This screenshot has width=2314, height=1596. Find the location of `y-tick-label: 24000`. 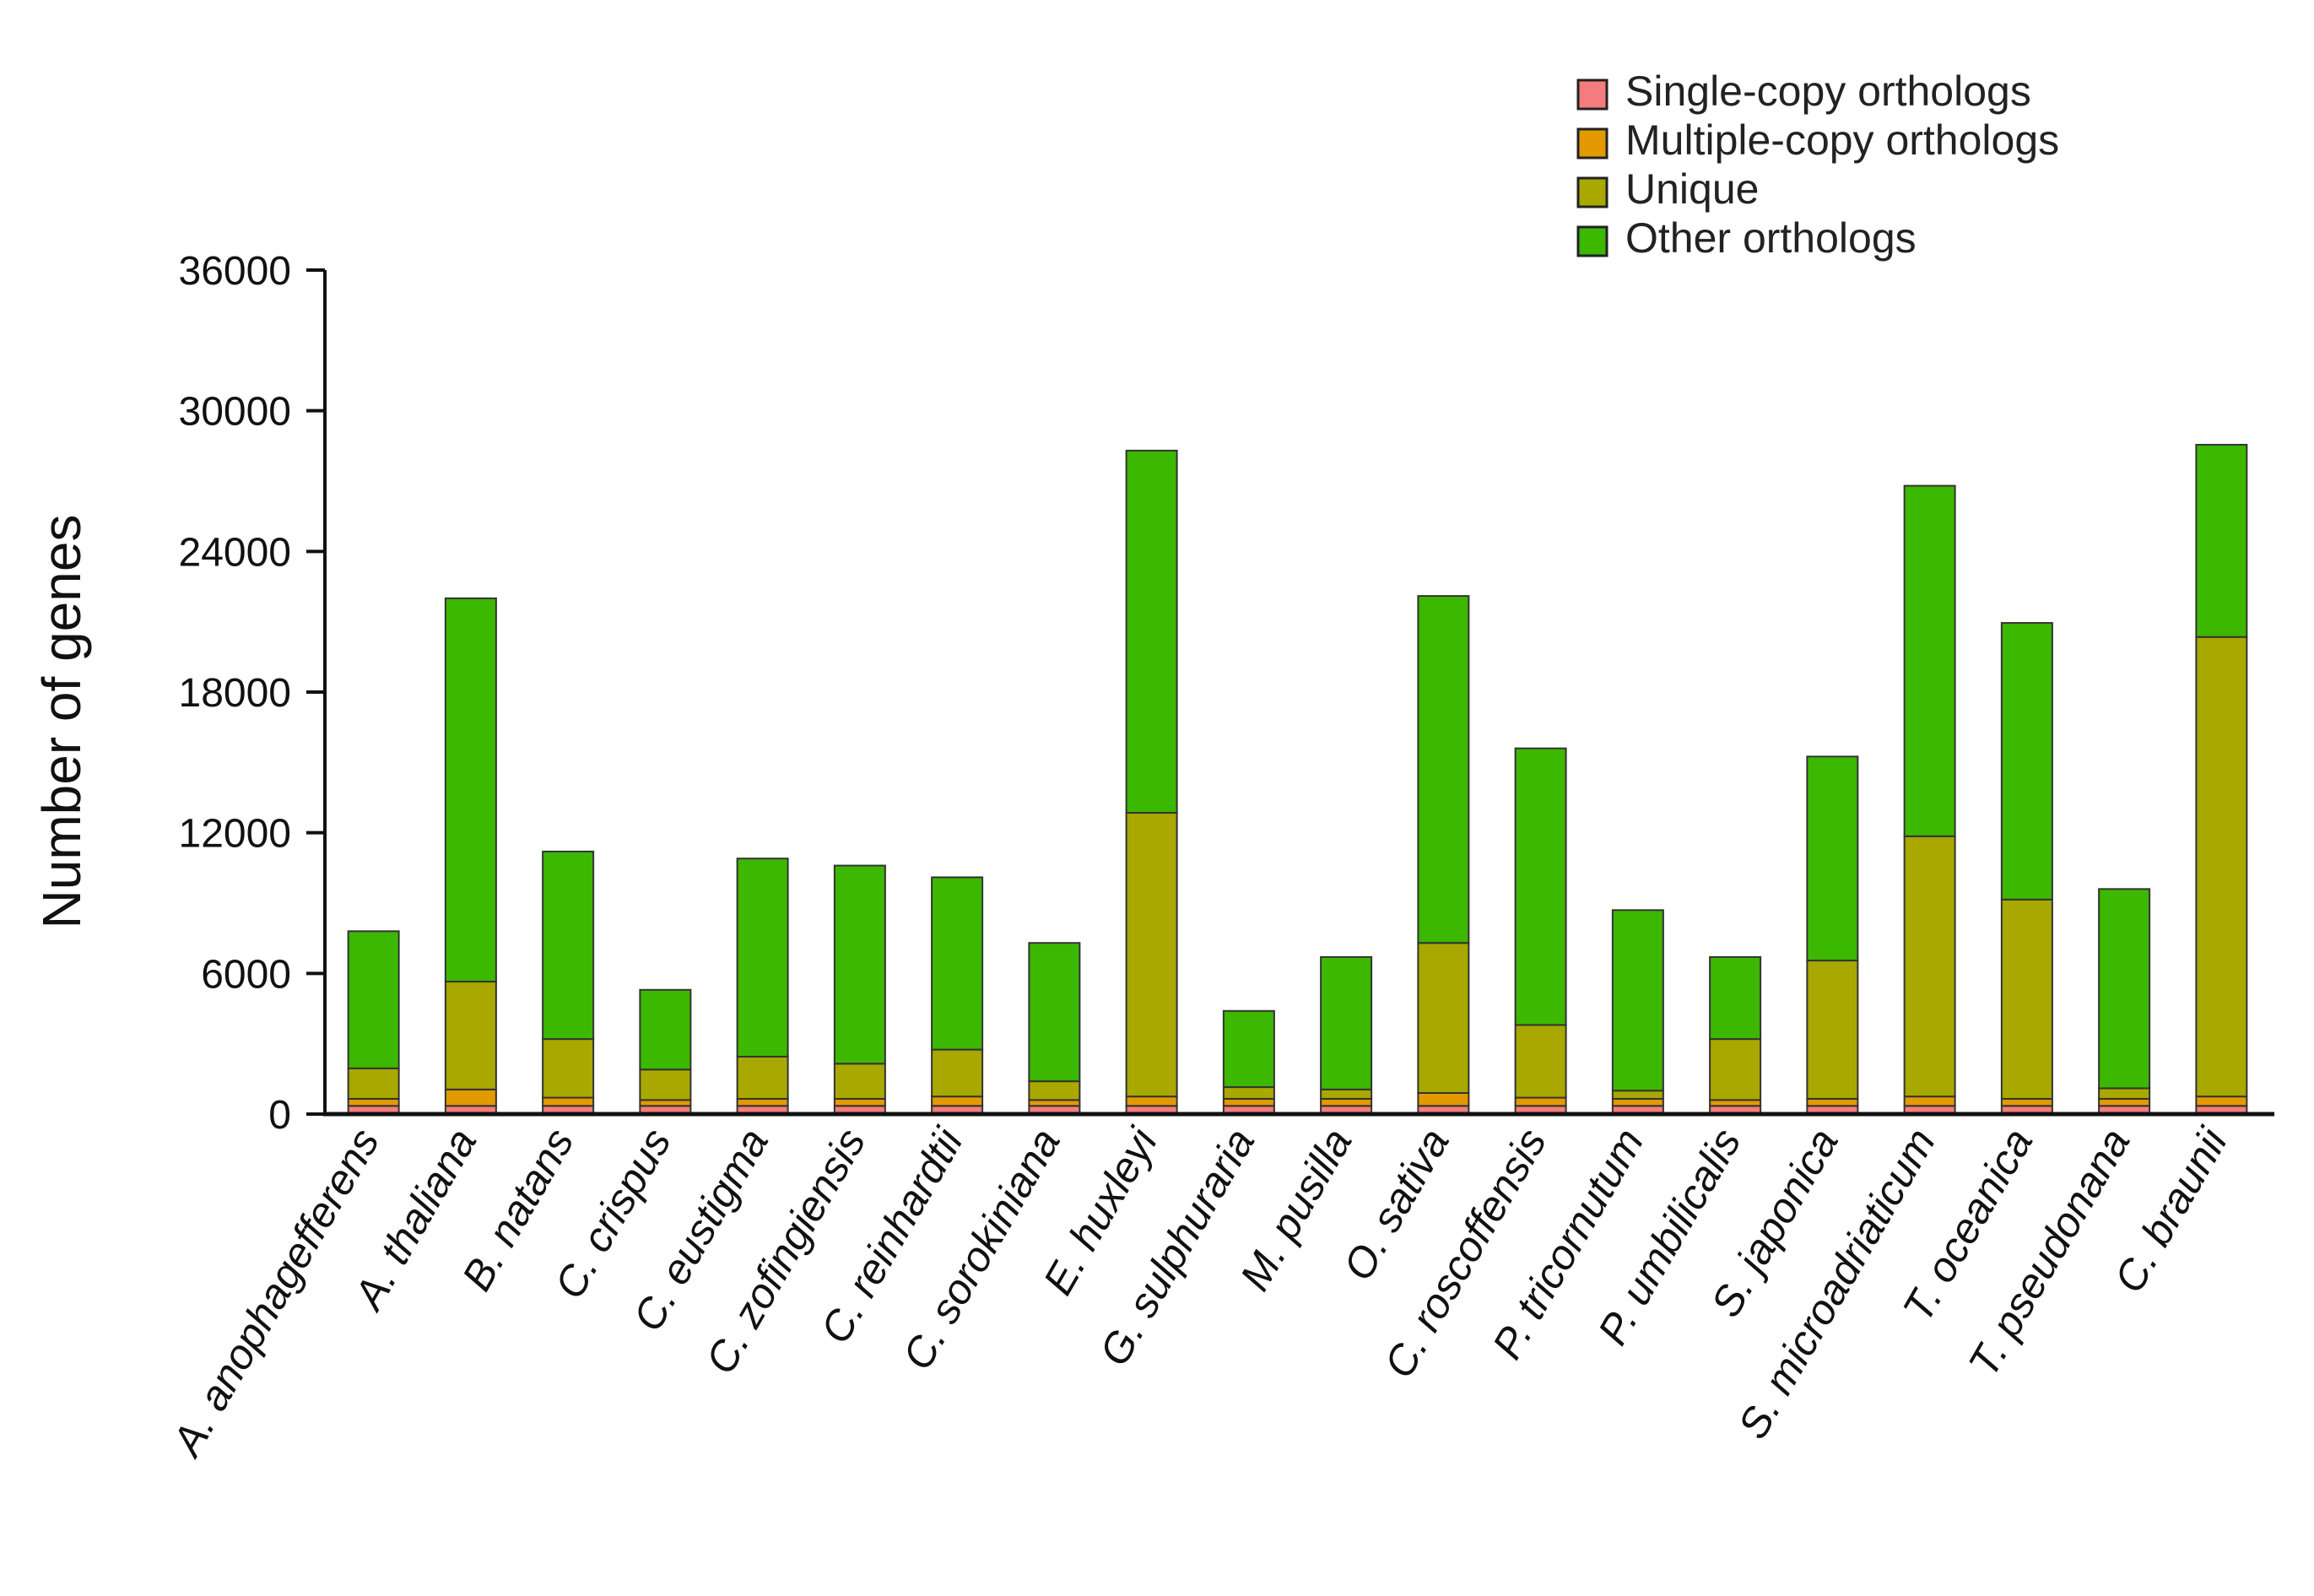

y-tick-label: 24000 is located at coordinates (235, 552).